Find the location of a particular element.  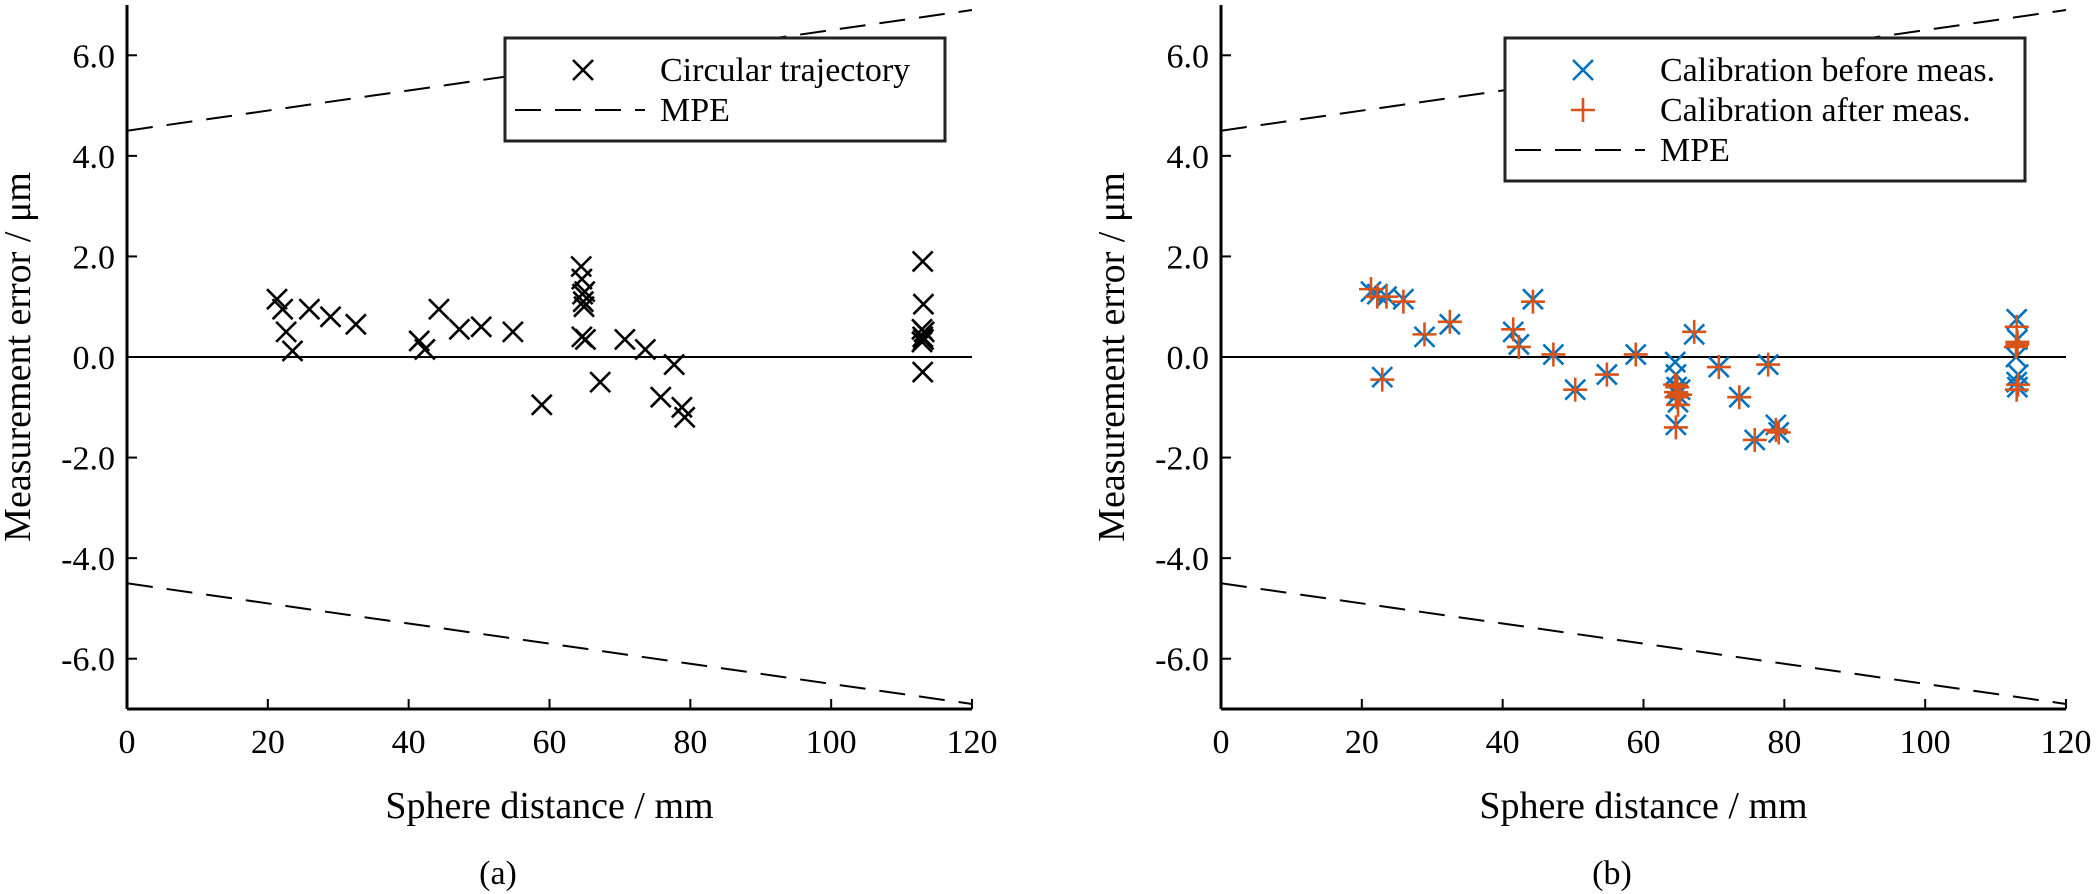

legend-item: Circular trajectory is located at coordinates (741, 70).